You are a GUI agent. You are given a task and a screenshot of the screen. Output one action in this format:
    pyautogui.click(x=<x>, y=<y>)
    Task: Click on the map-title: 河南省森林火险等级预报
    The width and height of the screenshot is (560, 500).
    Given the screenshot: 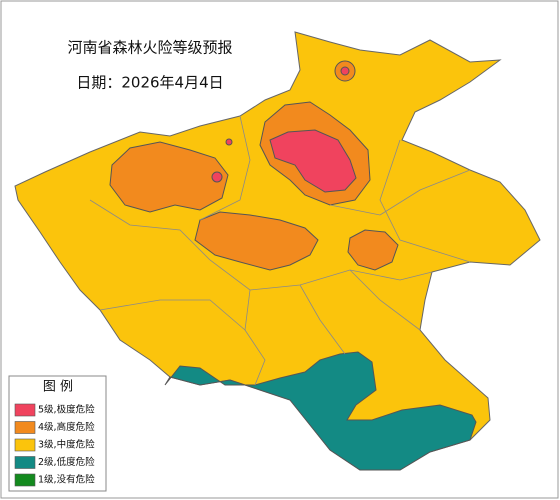 What is the action you would take?
    pyautogui.click(x=149, y=48)
    